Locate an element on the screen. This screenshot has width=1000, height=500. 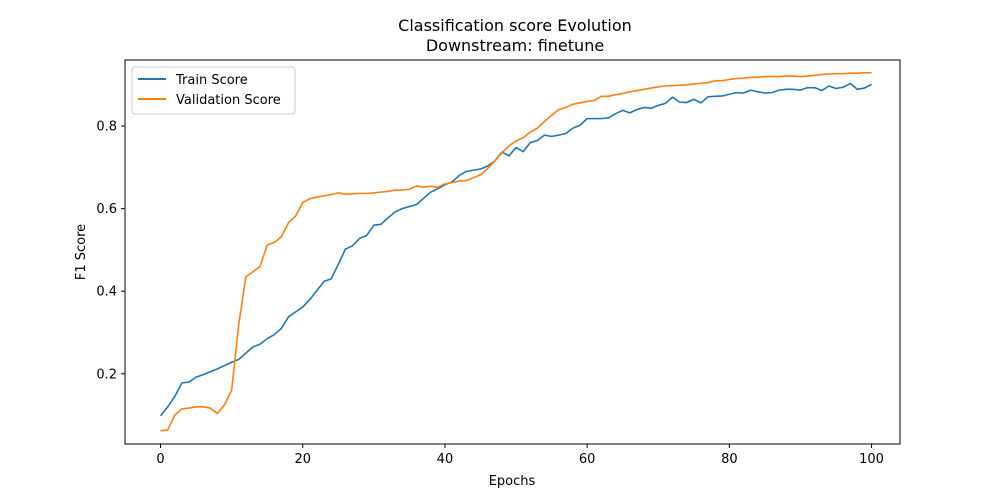
x-axis-label: Epochs is located at coordinates (512, 481).